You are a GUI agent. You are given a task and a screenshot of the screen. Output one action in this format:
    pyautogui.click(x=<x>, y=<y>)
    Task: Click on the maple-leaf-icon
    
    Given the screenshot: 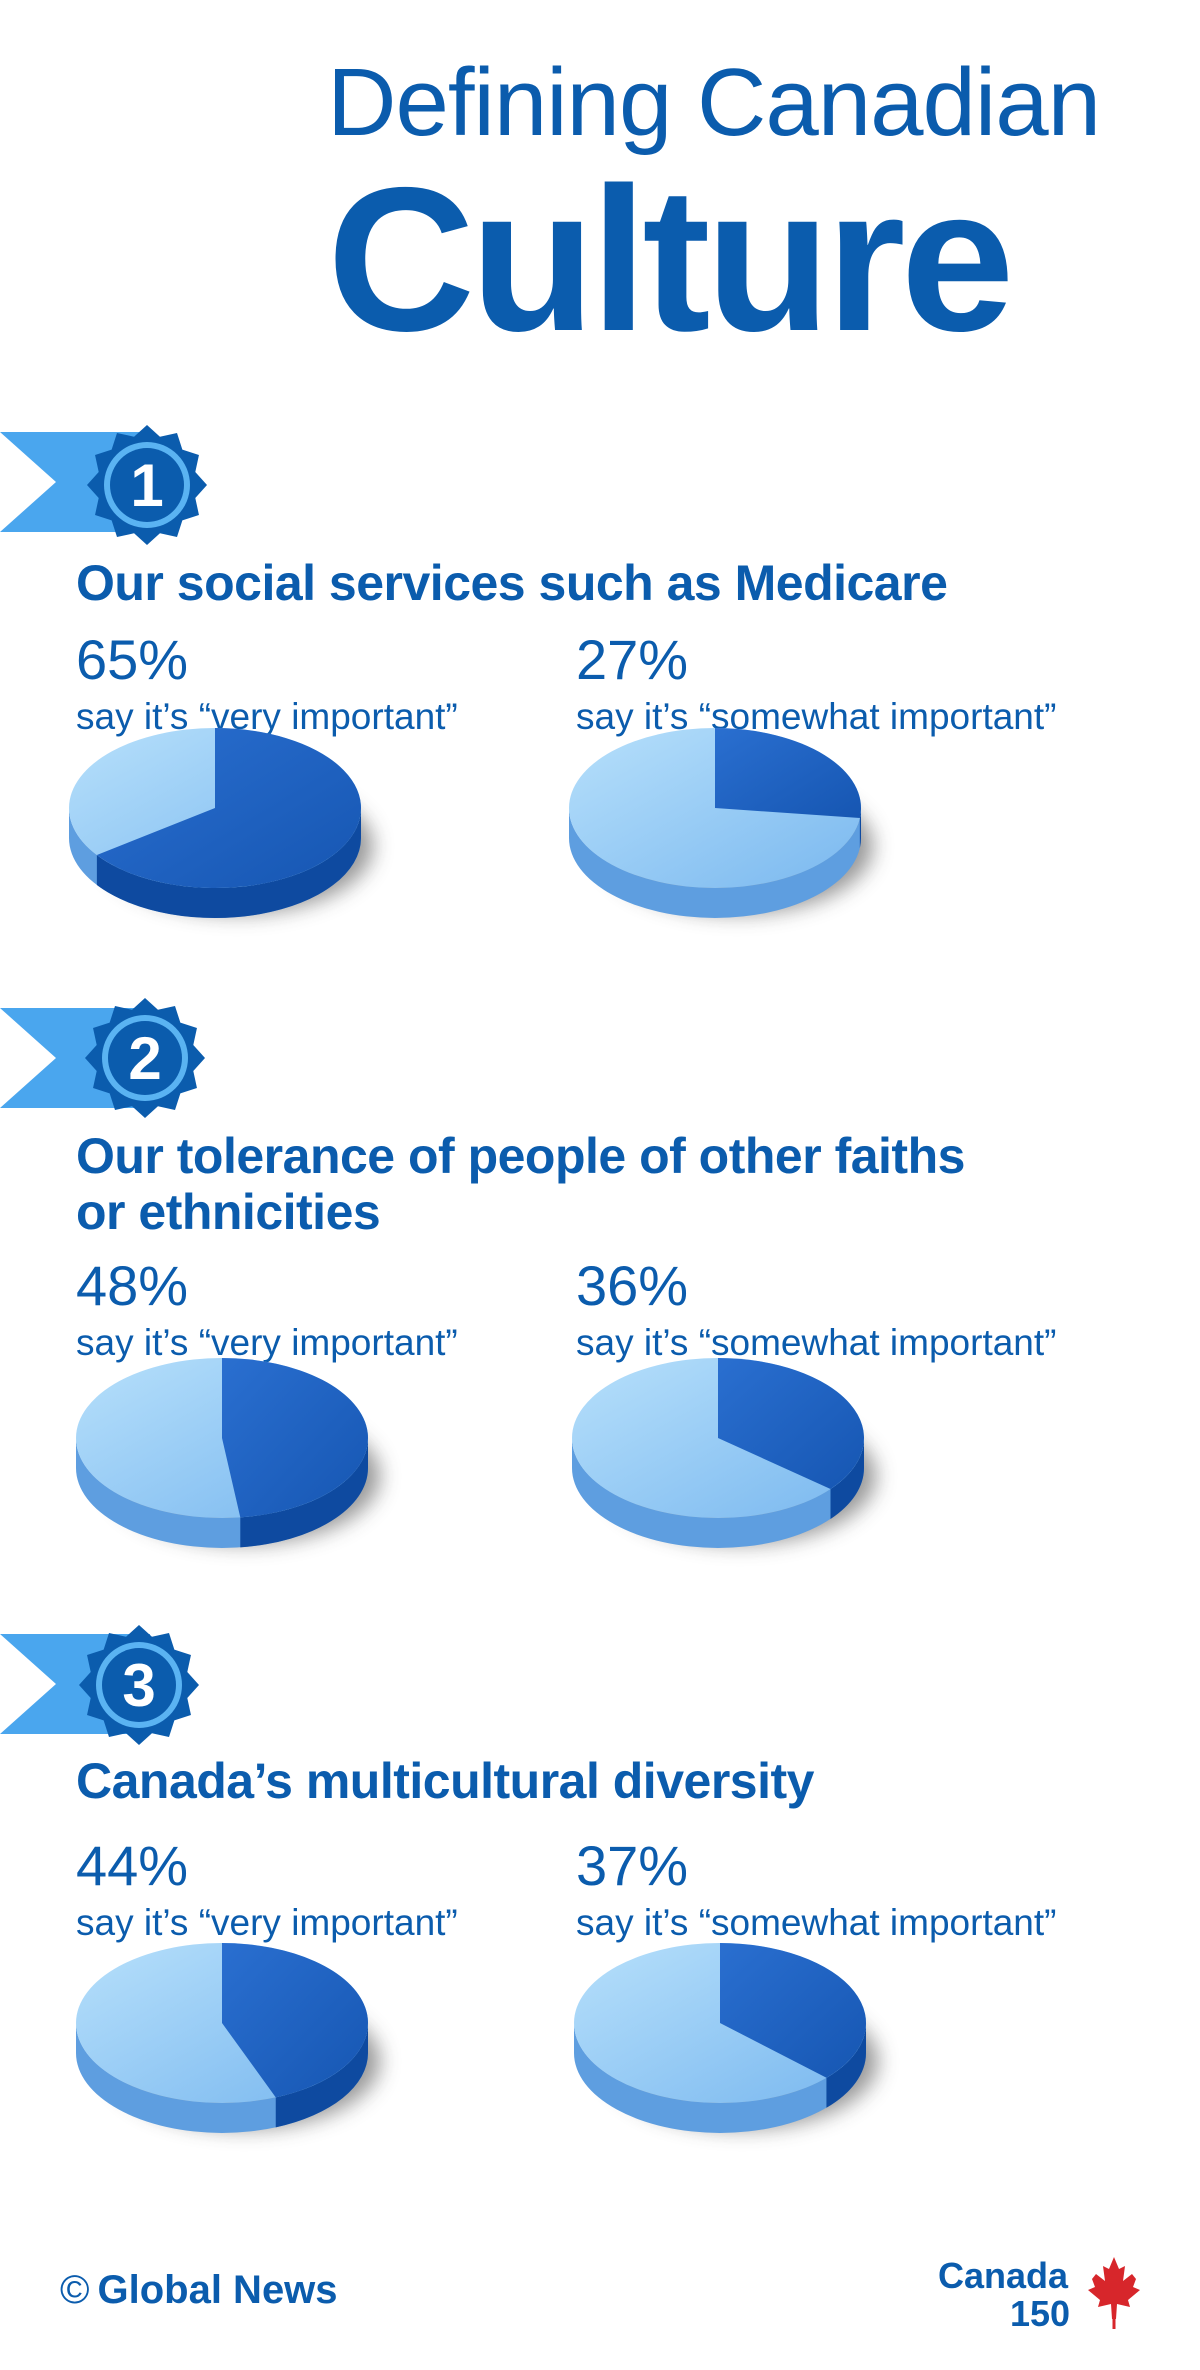 What is the action you would take?
    pyautogui.click(x=1114, y=2293)
    